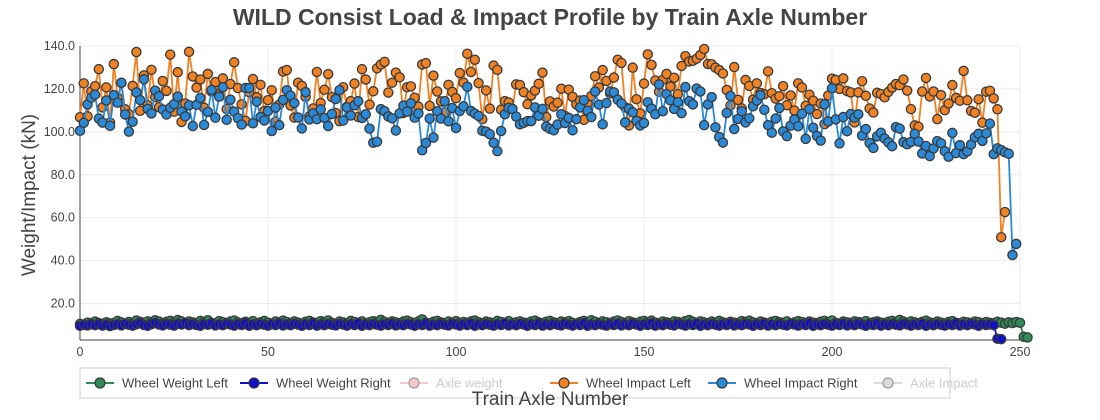 The image size is (1100, 420). I want to click on legend-item: Axle Impact, so click(926, 383).